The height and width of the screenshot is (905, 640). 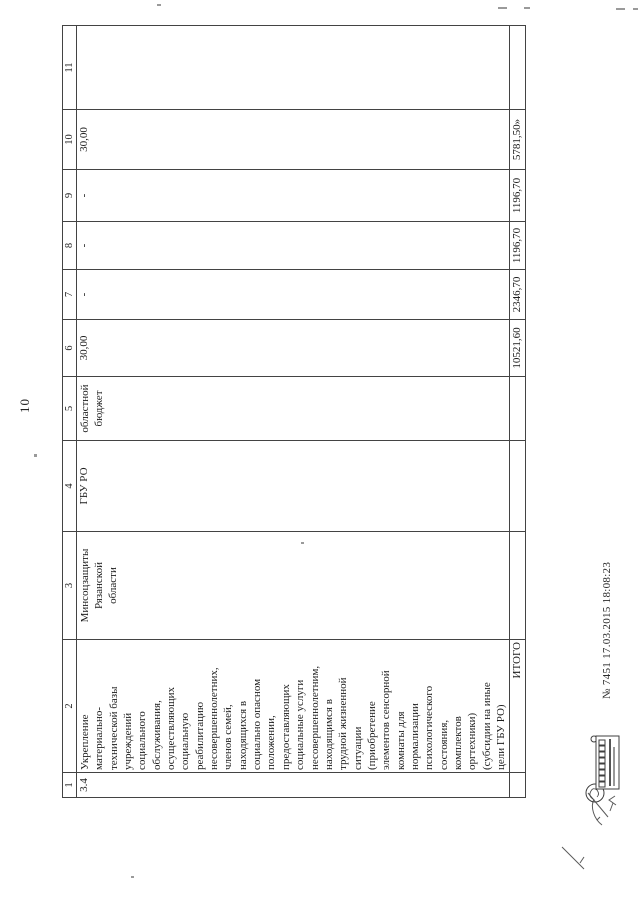 What do you see at coordinates (293, 245) in the screenshot?
I see `amount-col8-cell: -` at bounding box center [293, 245].